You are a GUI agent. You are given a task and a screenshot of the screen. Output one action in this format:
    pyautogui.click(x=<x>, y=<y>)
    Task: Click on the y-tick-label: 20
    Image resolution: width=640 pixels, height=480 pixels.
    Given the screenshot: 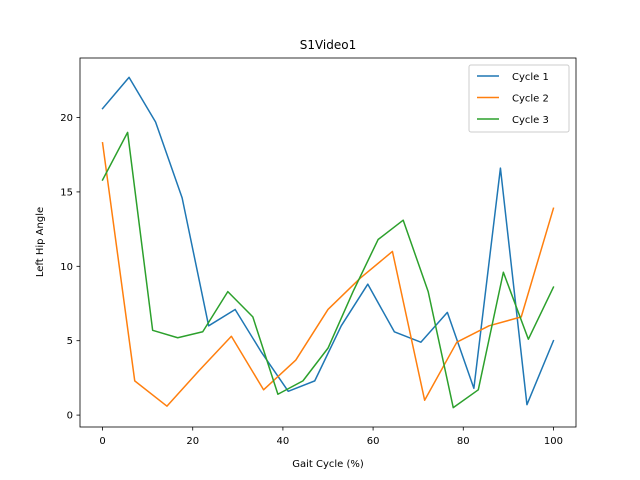 What is the action you would take?
    pyautogui.click(x=66, y=118)
    